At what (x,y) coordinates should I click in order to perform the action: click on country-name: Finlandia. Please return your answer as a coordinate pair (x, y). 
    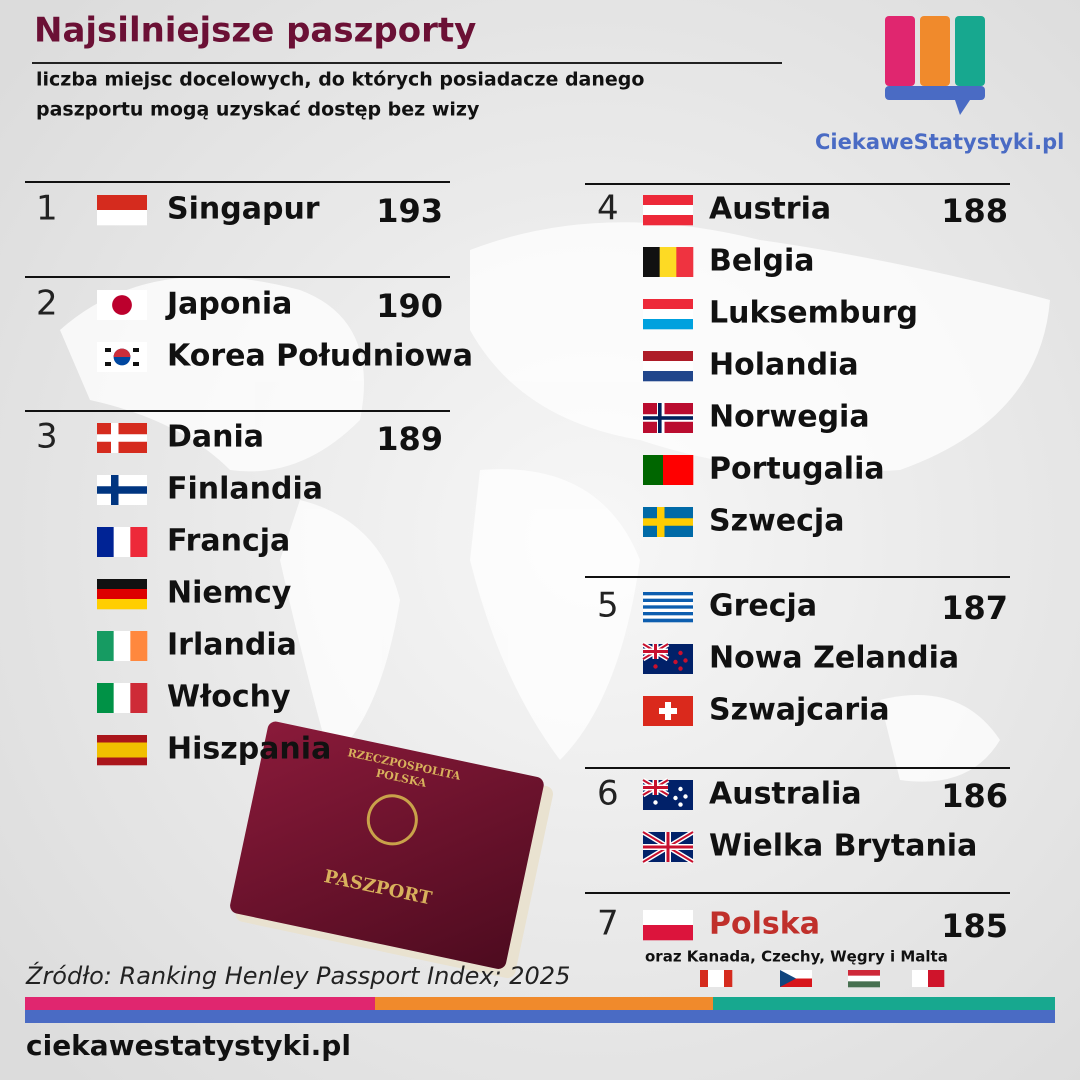
    Looking at the image, I should click on (245, 489).